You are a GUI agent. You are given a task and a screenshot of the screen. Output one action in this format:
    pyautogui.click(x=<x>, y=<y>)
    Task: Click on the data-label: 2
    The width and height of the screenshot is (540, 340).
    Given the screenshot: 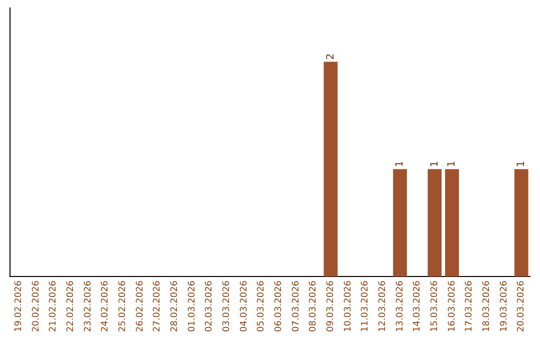 What is the action you would take?
    pyautogui.click(x=330, y=56)
    